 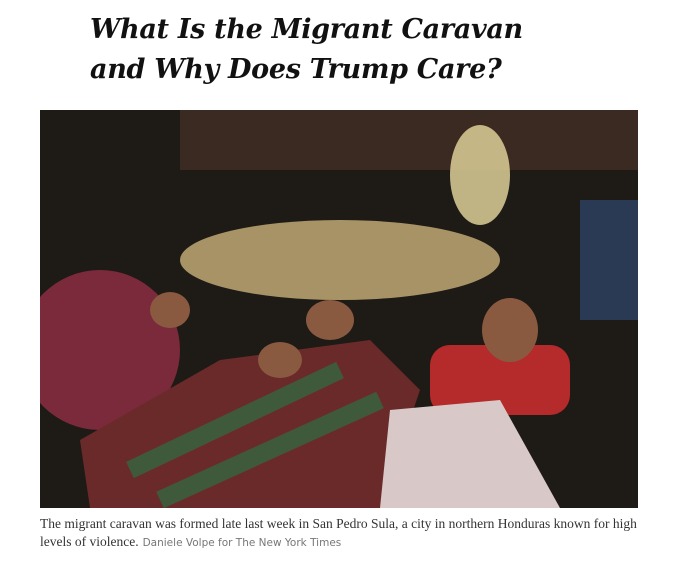 What do you see at coordinates (306, 29) in the screenshot?
I see `headline-line: What Is the Migrant Caravan` at bounding box center [306, 29].